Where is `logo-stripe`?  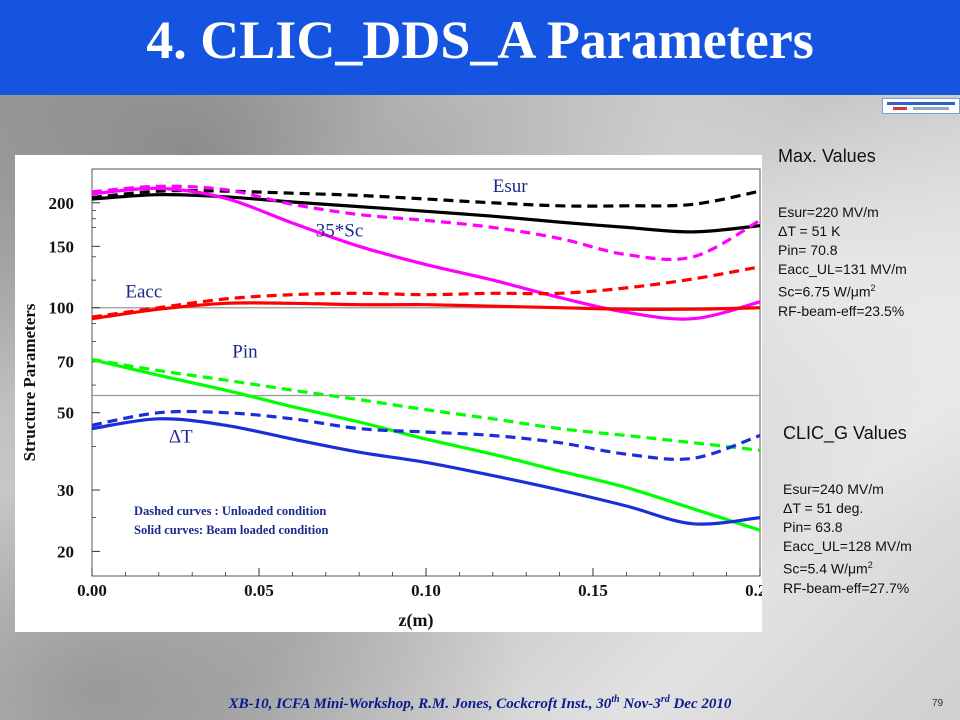
logo-stripe is located at coordinates (921, 103).